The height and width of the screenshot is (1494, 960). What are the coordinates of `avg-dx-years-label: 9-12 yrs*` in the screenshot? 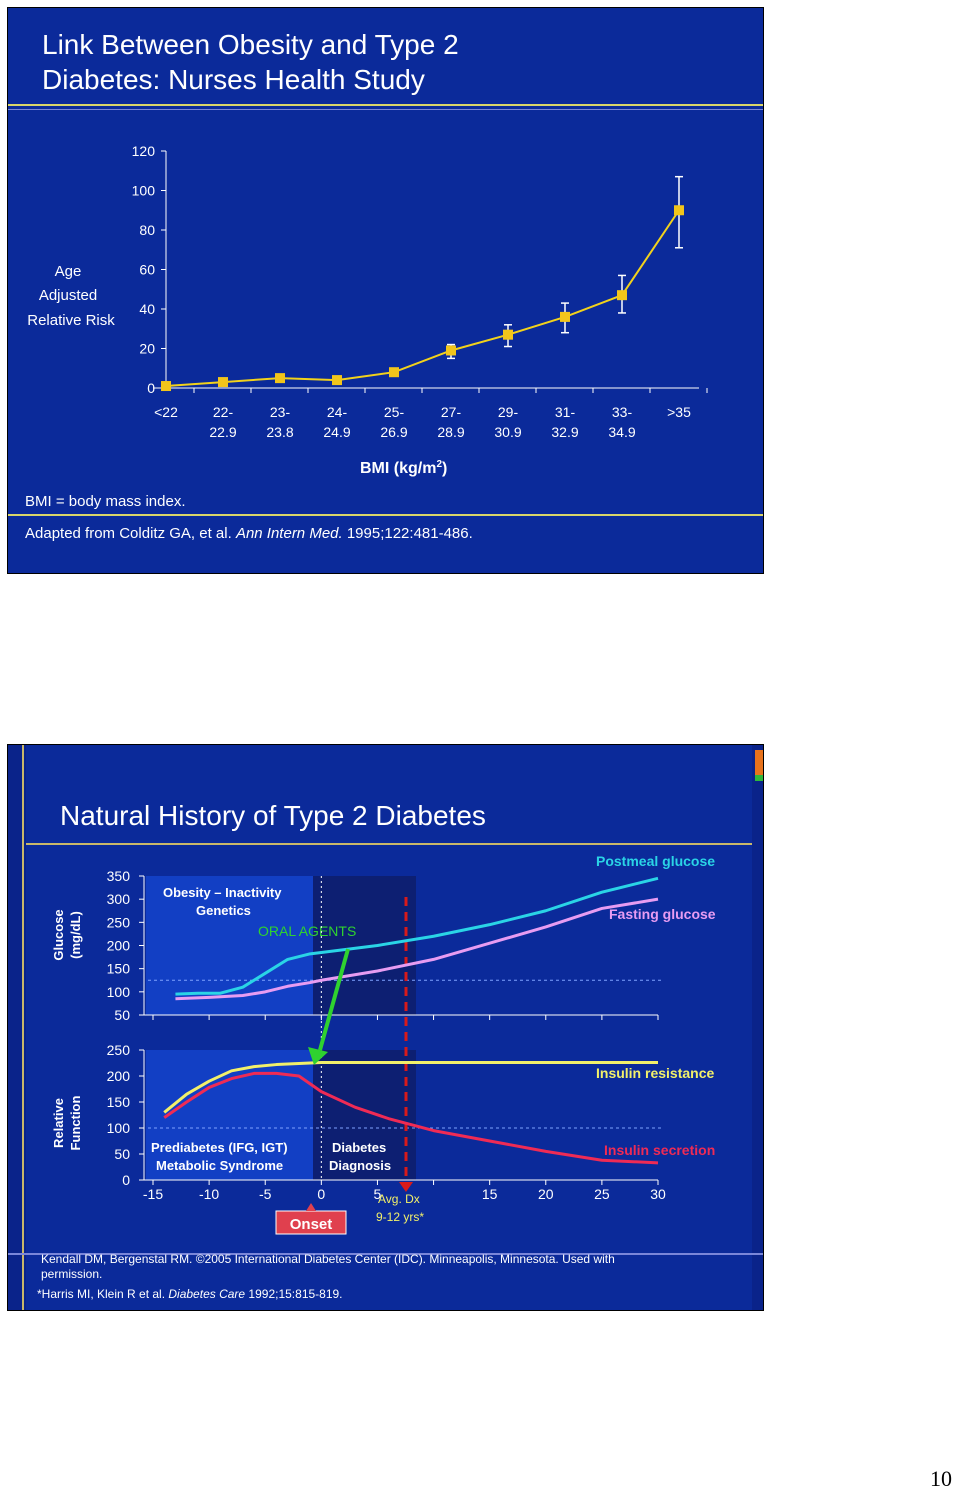 It's located at (400, 1217).